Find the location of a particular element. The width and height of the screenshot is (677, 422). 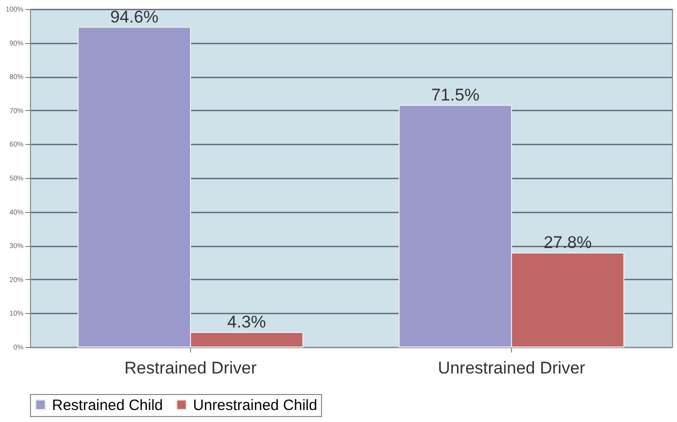

legend-label: Restrained Child is located at coordinates (107, 405).